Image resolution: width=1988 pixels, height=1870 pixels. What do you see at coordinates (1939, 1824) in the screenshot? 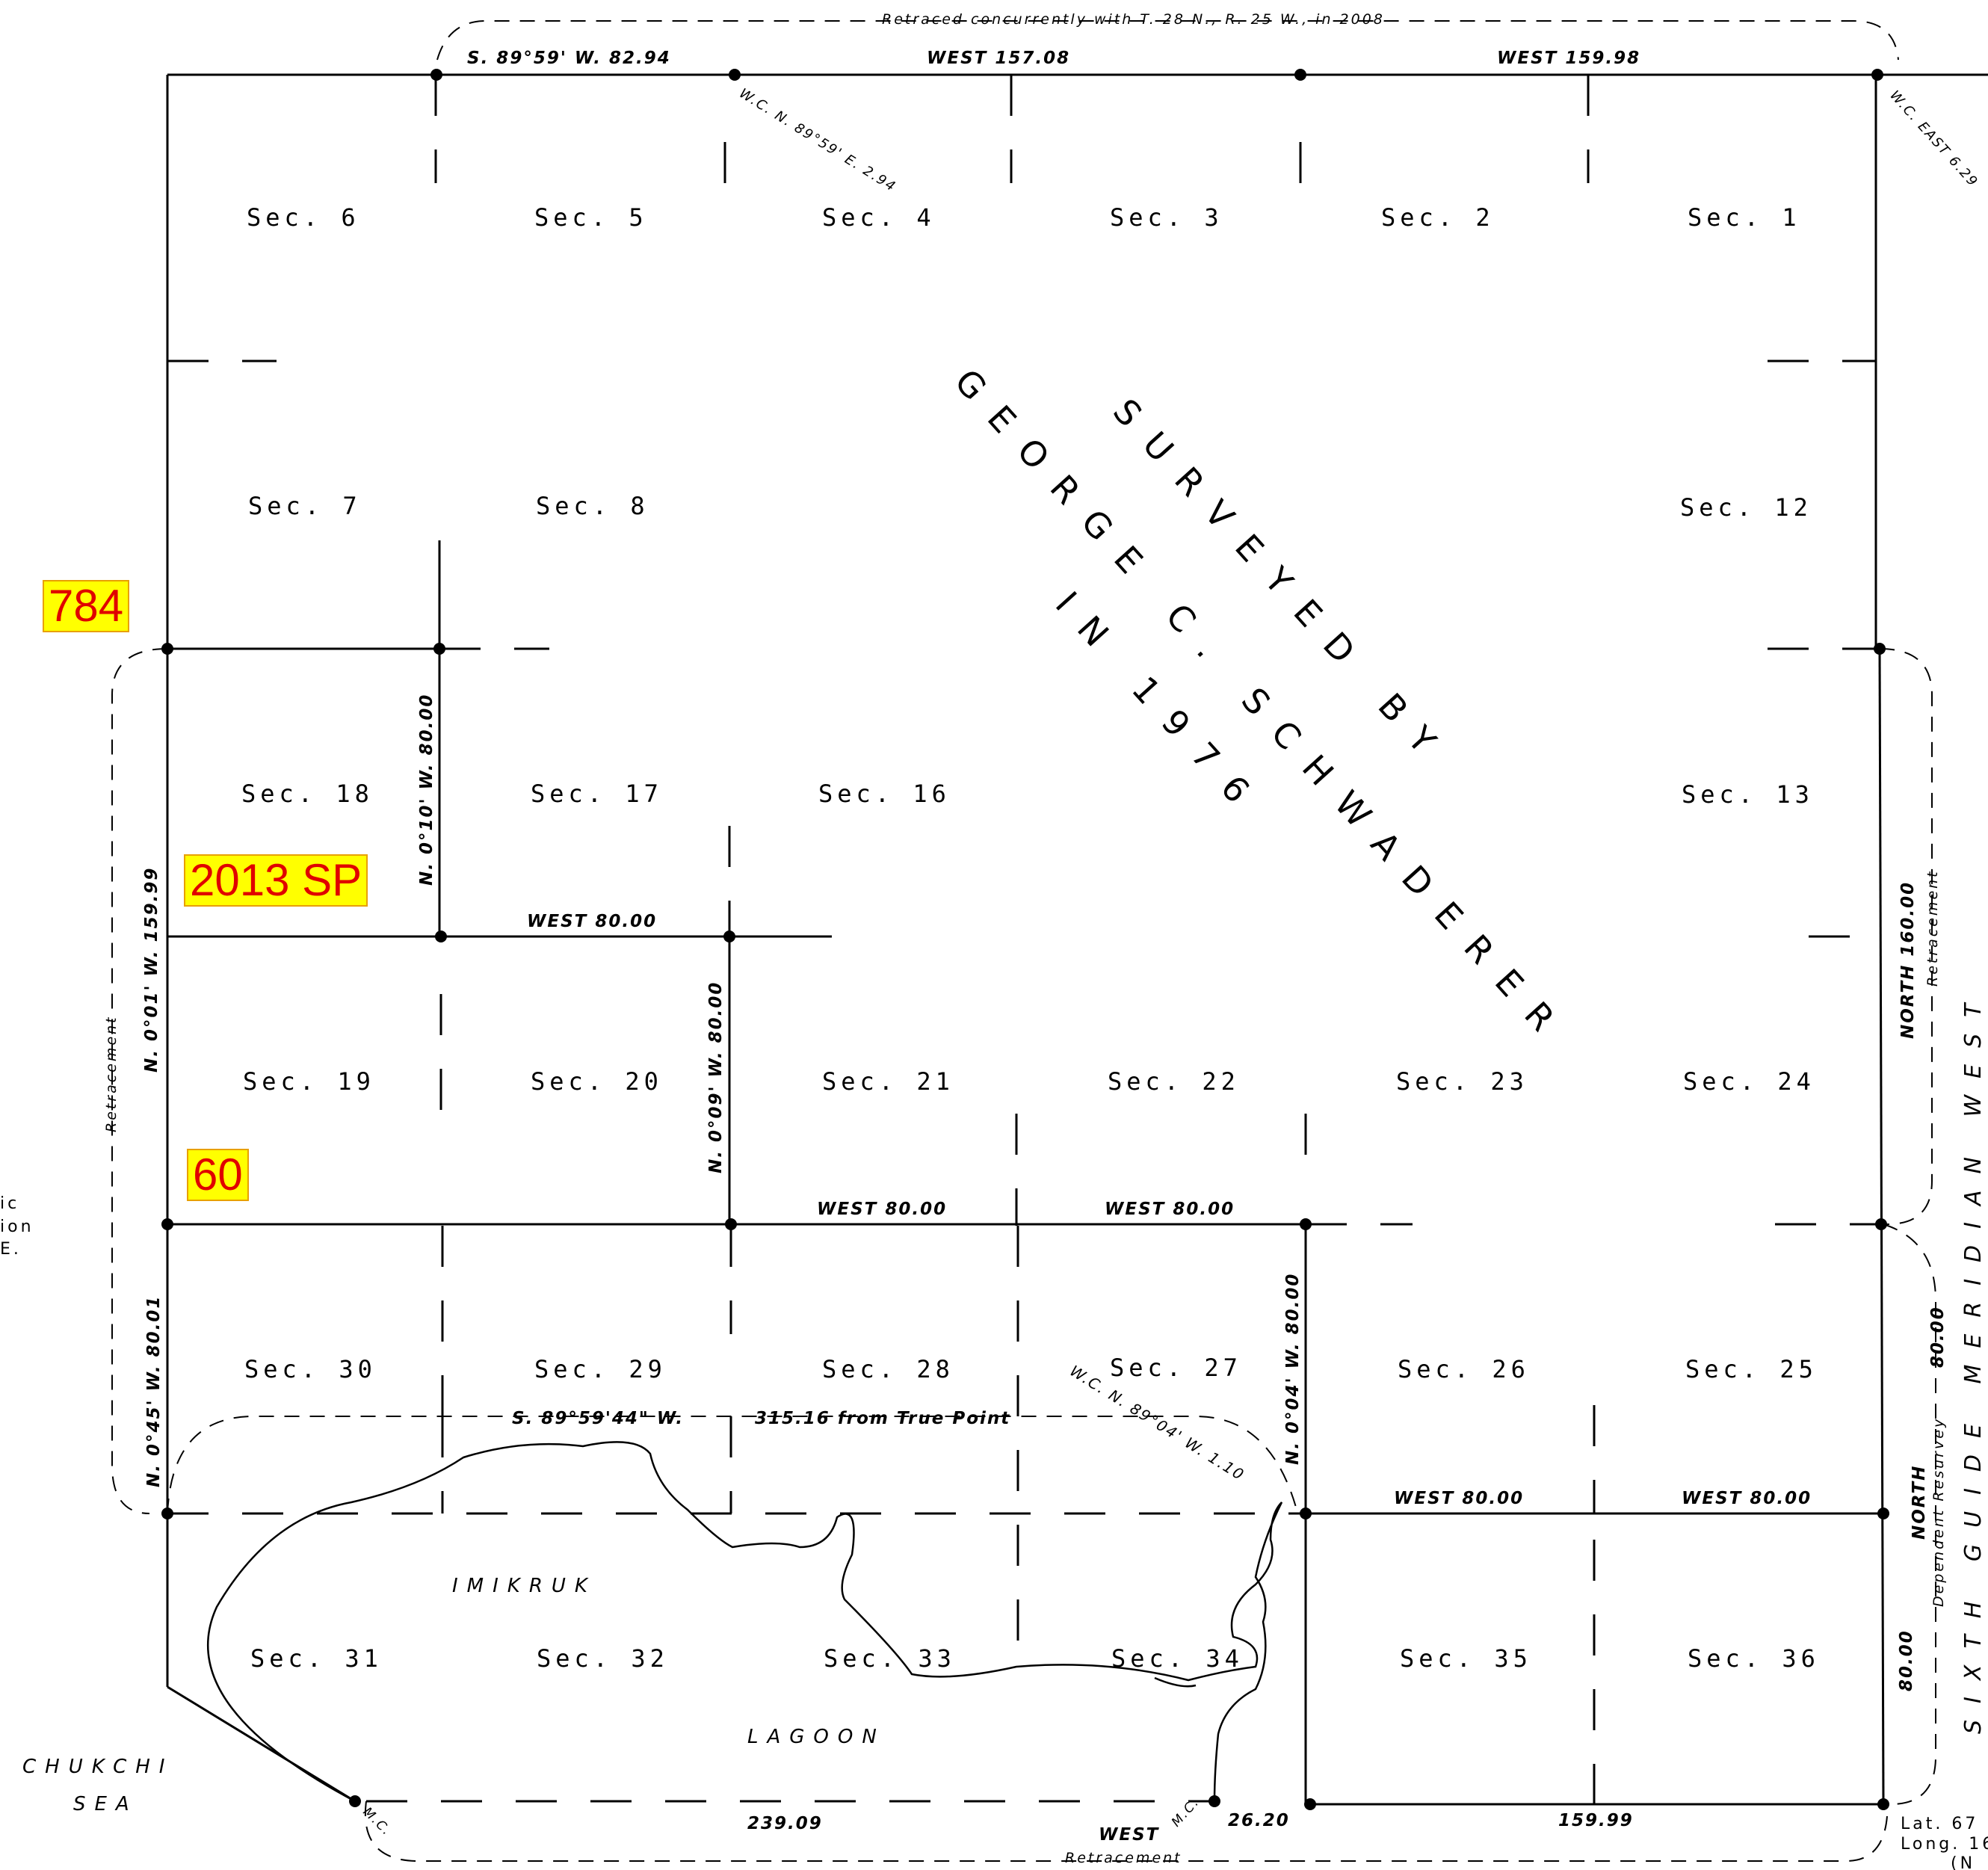
I see `edge-text: Lat. 67` at bounding box center [1939, 1824].